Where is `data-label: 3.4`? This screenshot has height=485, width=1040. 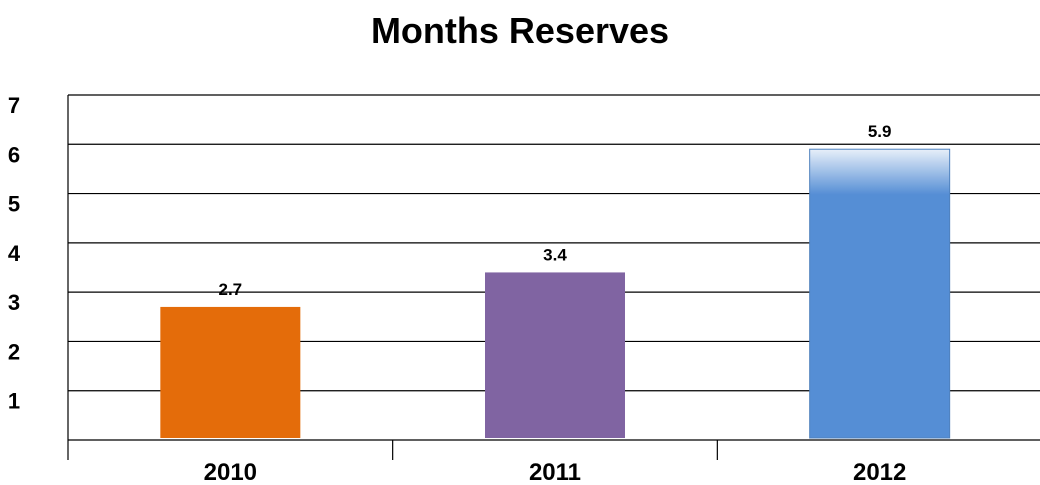
data-label: 3.4 is located at coordinates (555, 254).